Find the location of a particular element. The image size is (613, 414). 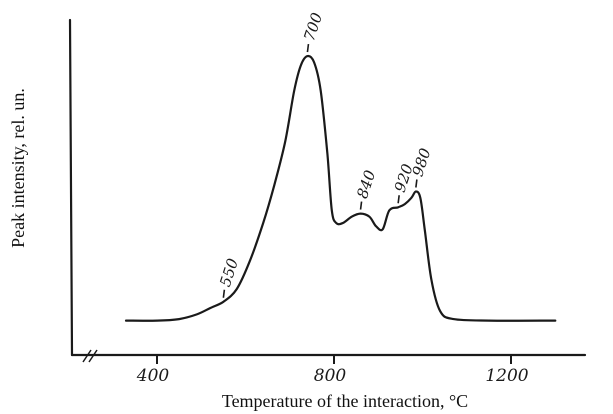

x-axis-label: Temperature of the interaction, °C is located at coordinates (345, 401).